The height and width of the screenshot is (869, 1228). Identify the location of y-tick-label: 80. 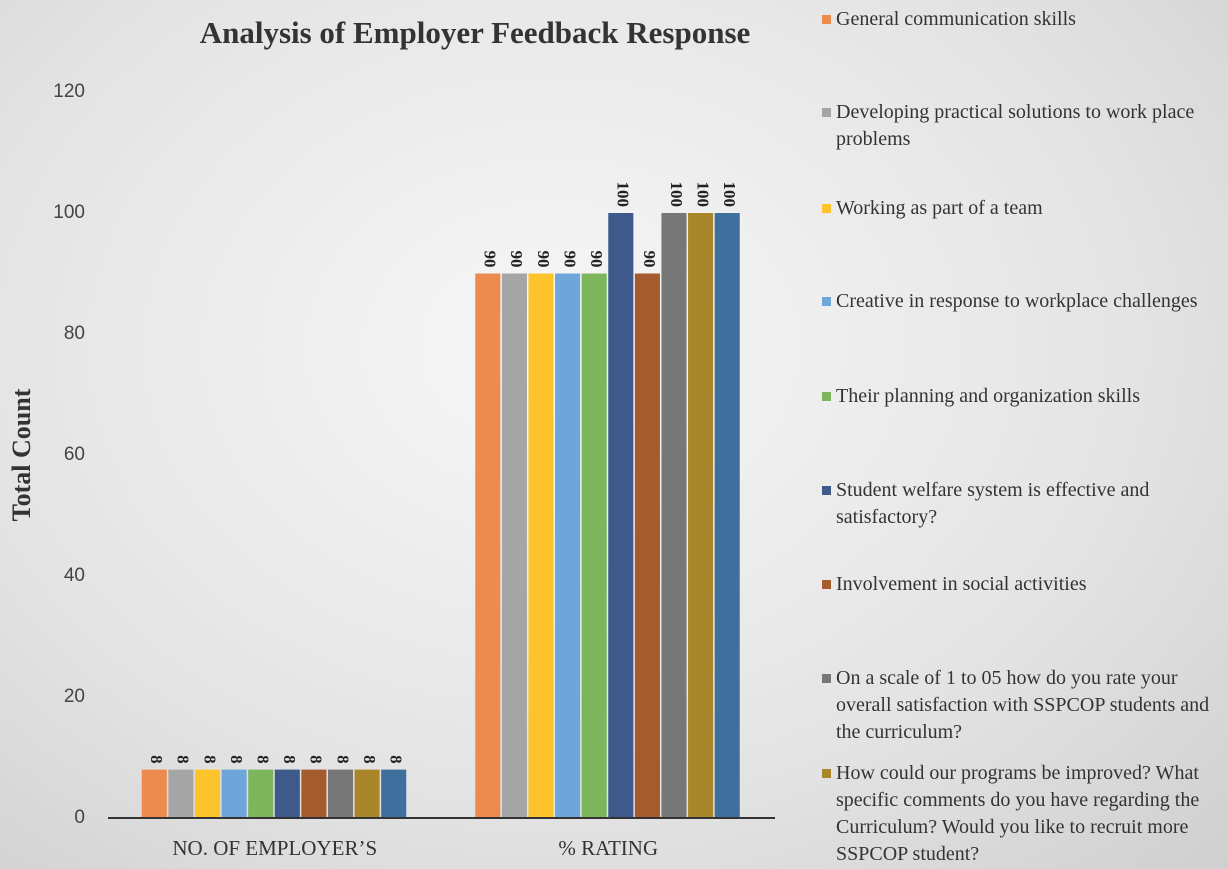
(74, 333).